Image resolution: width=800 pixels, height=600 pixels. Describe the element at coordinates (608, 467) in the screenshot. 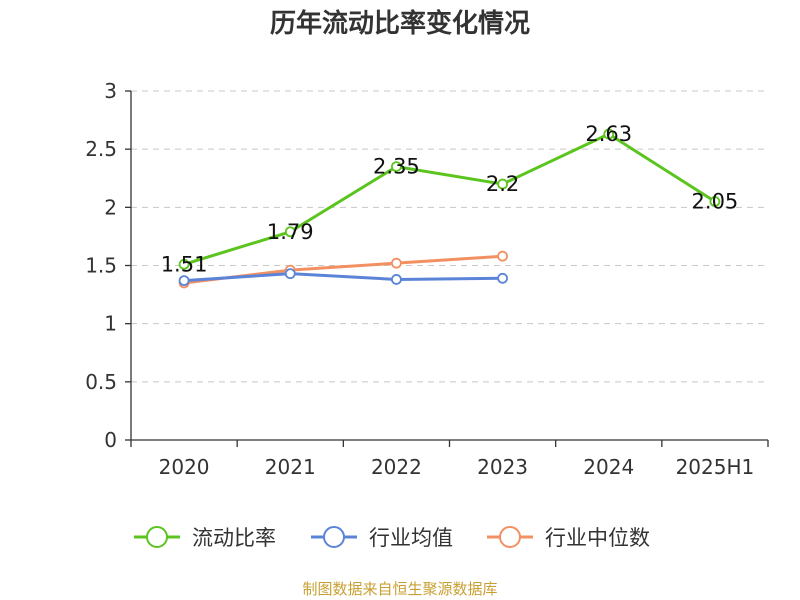

I see `x-tick-label: 2024` at that location.